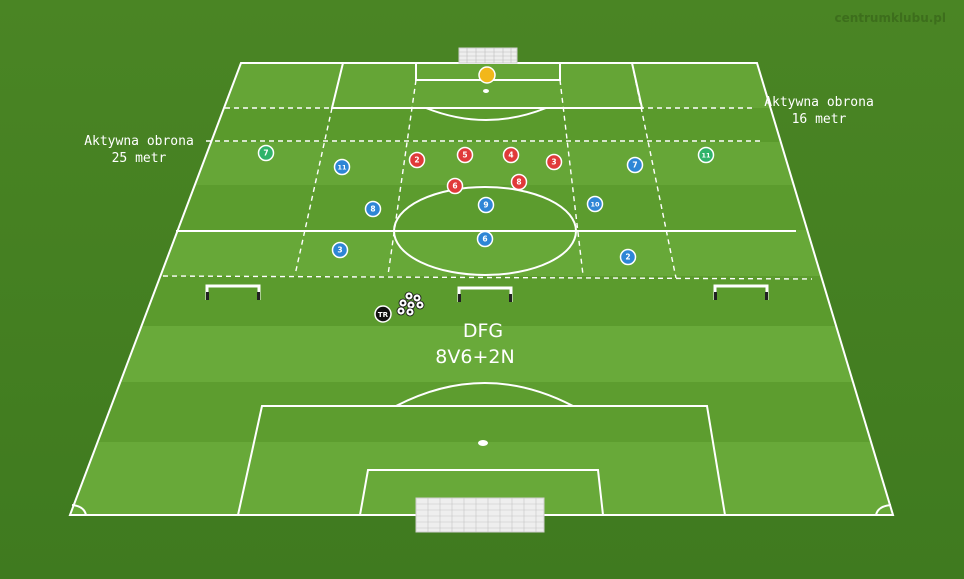 This screenshot has width=964, height=579. I want to click on player-red: 3, so click(554, 162).